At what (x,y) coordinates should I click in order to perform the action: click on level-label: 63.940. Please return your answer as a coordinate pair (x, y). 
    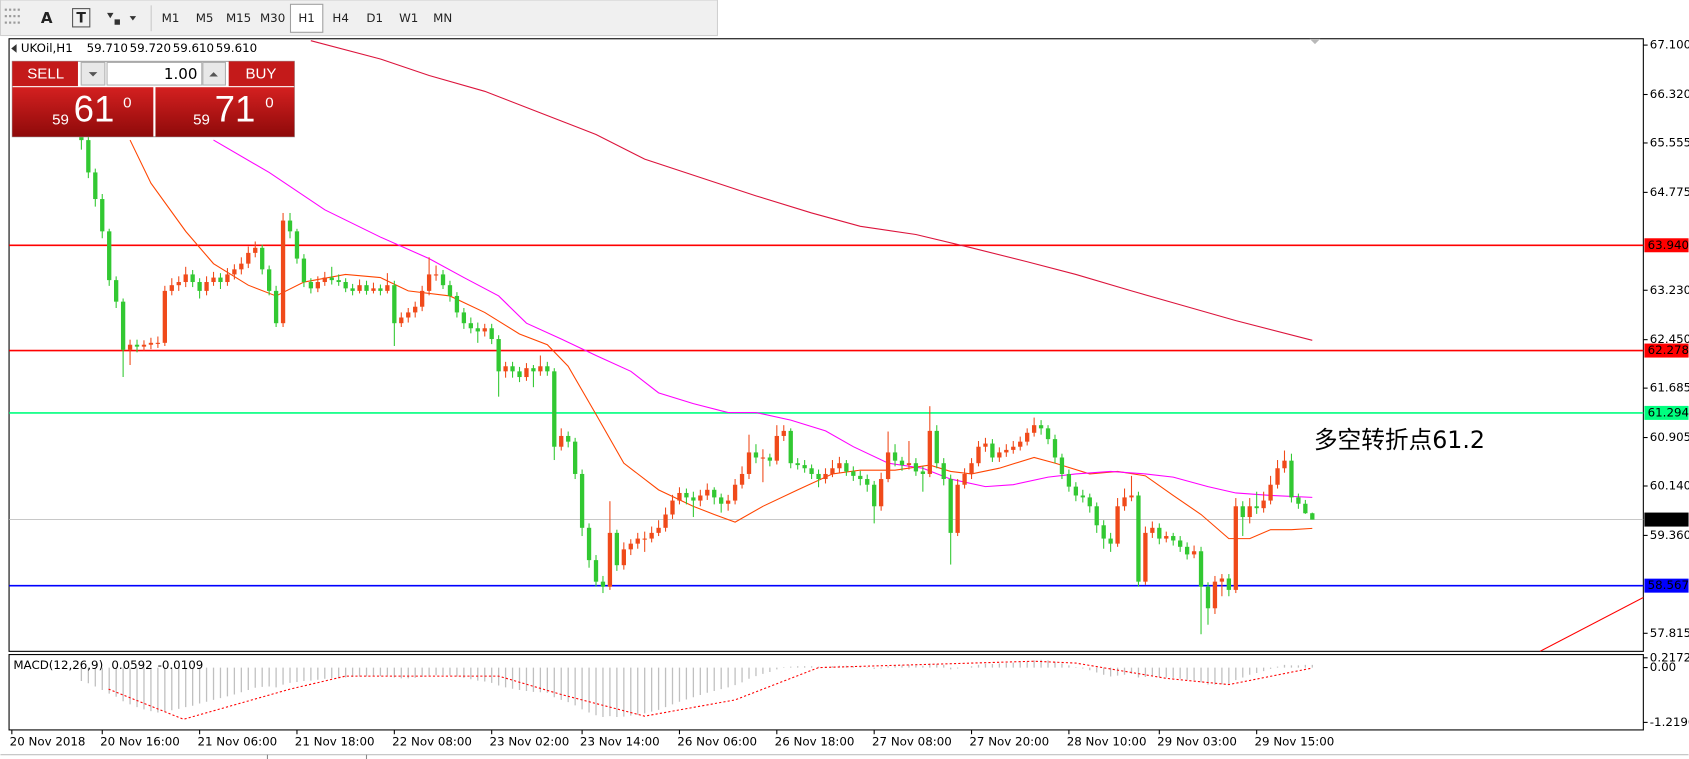
    Looking at the image, I should click on (1668, 245).